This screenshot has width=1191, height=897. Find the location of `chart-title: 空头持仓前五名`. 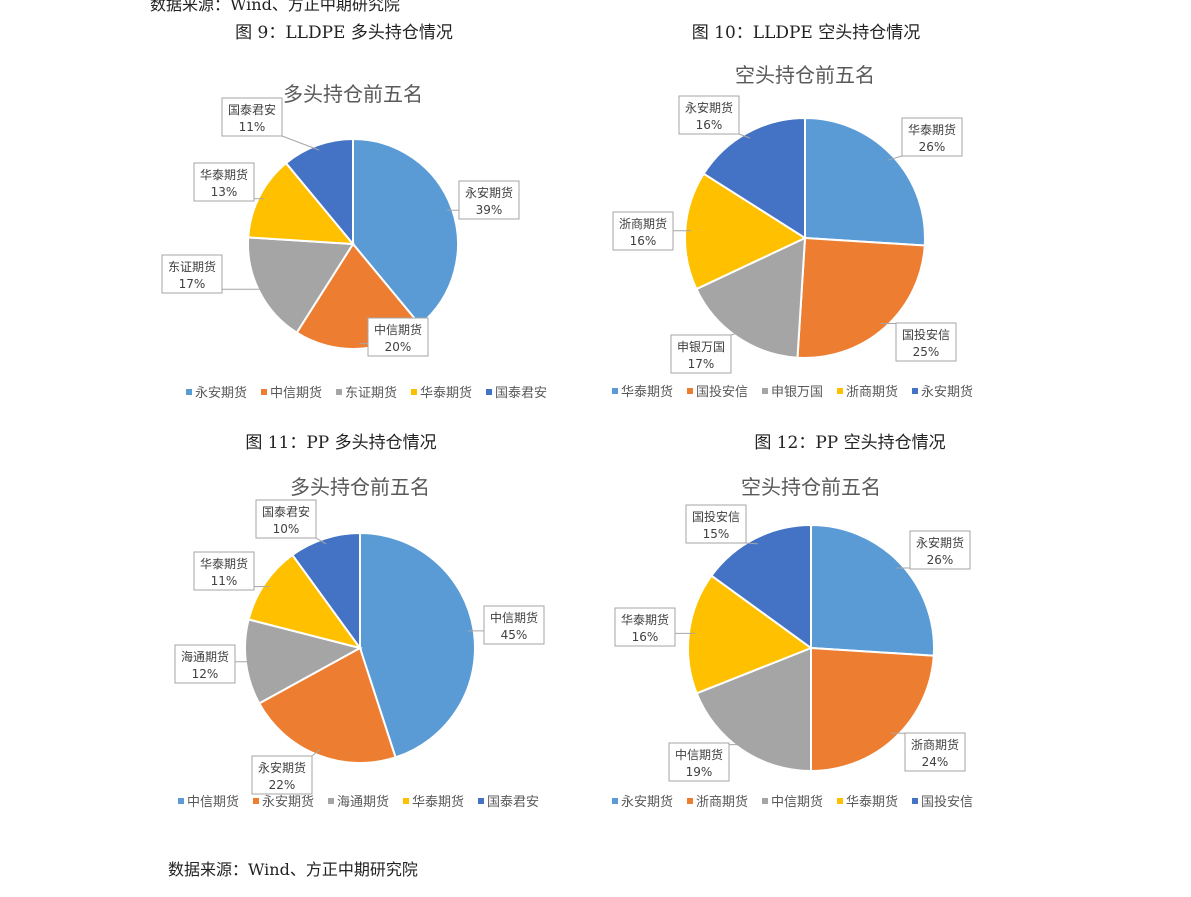

chart-title: 空头持仓前五名 is located at coordinates (805, 75).